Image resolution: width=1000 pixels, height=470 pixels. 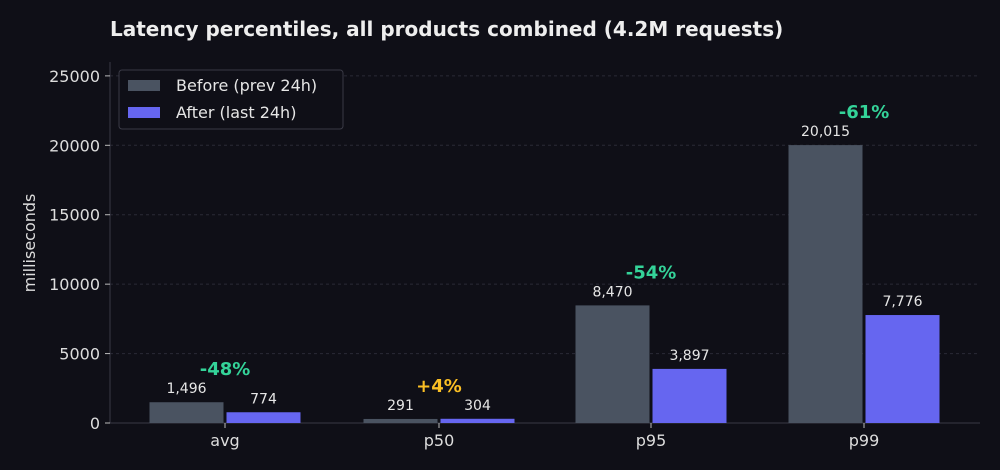 I want to click on bar-value-label: 304, so click(x=477, y=406).